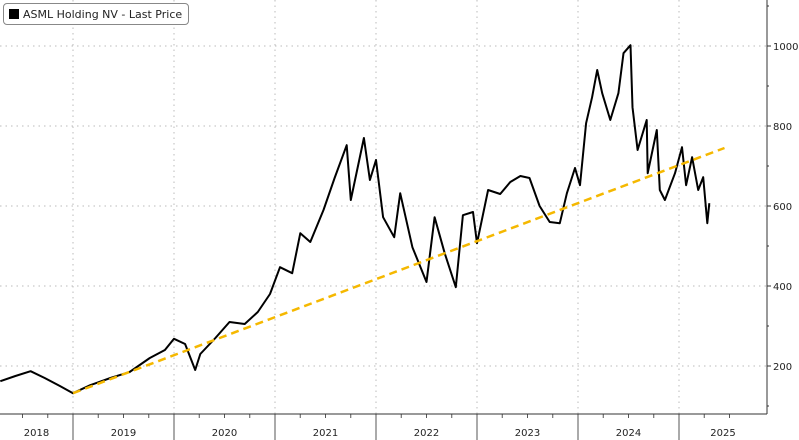 Image resolution: width=799 pixels, height=440 pixels. I want to click on y-tick-label: 600, so click(782, 207).